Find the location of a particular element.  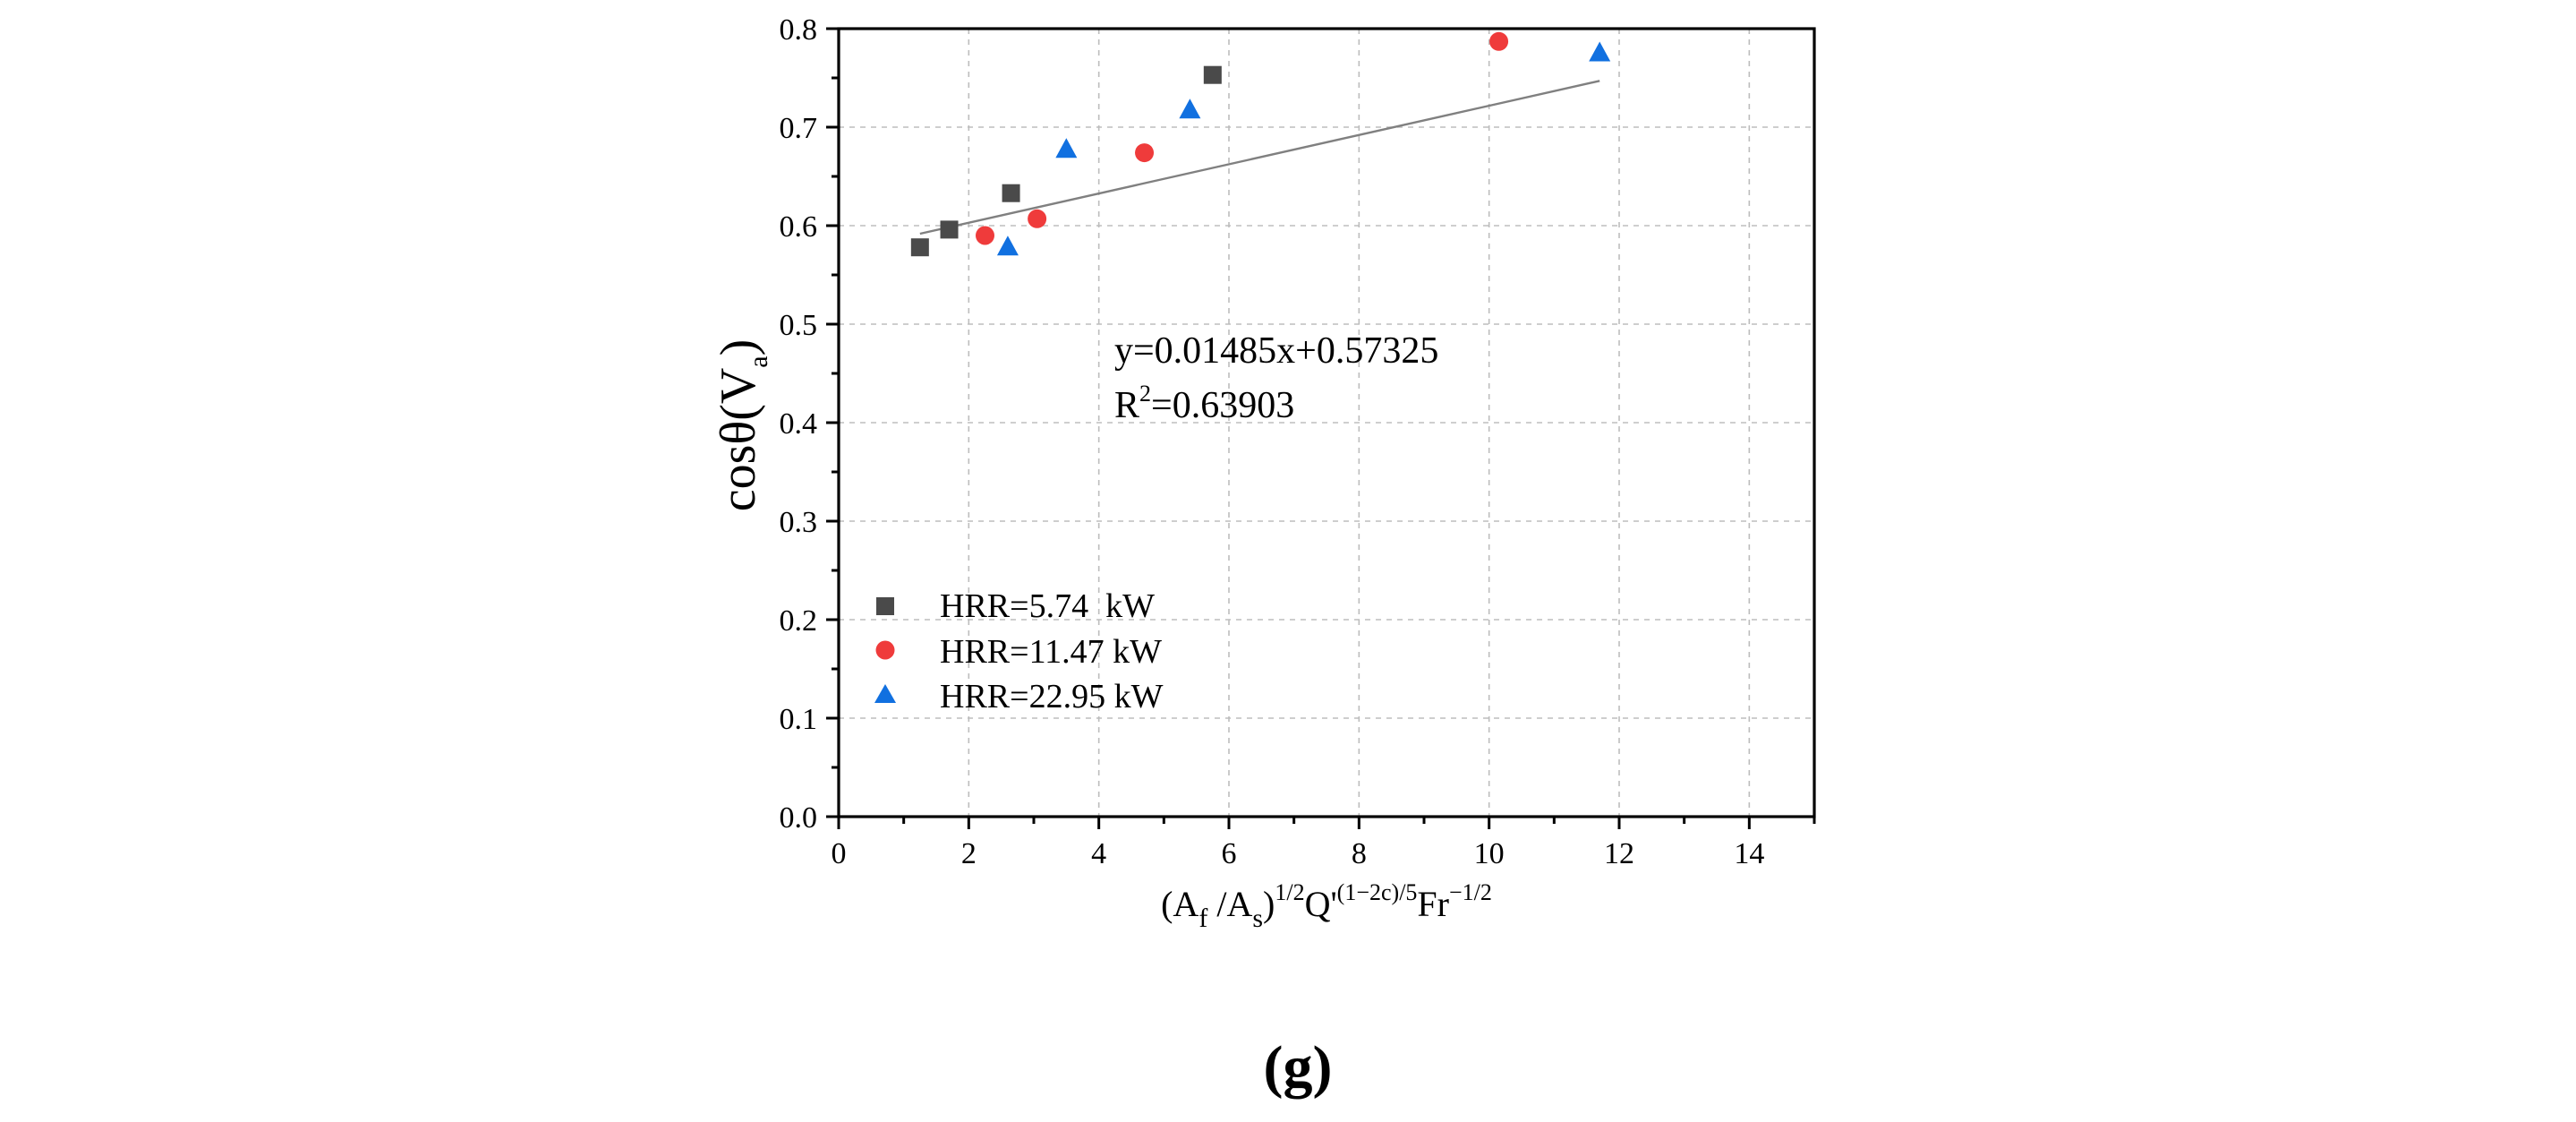

y-tick-label: 0.0 is located at coordinates (799, 818).